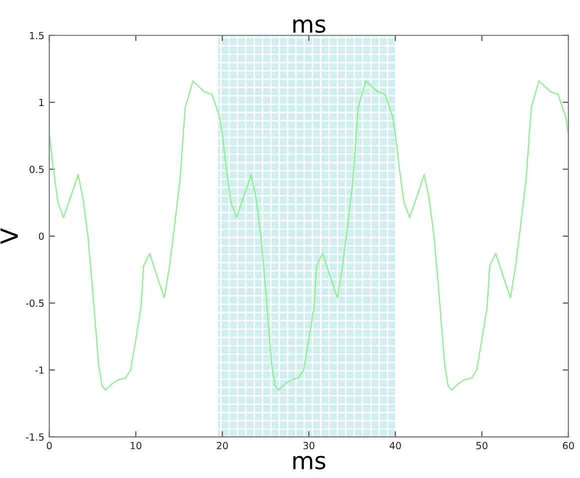 The image size is (580, 478). Describe the element at coordinates (309, 463) in the screenshot. I see `x-axis-title: ms` at that location.